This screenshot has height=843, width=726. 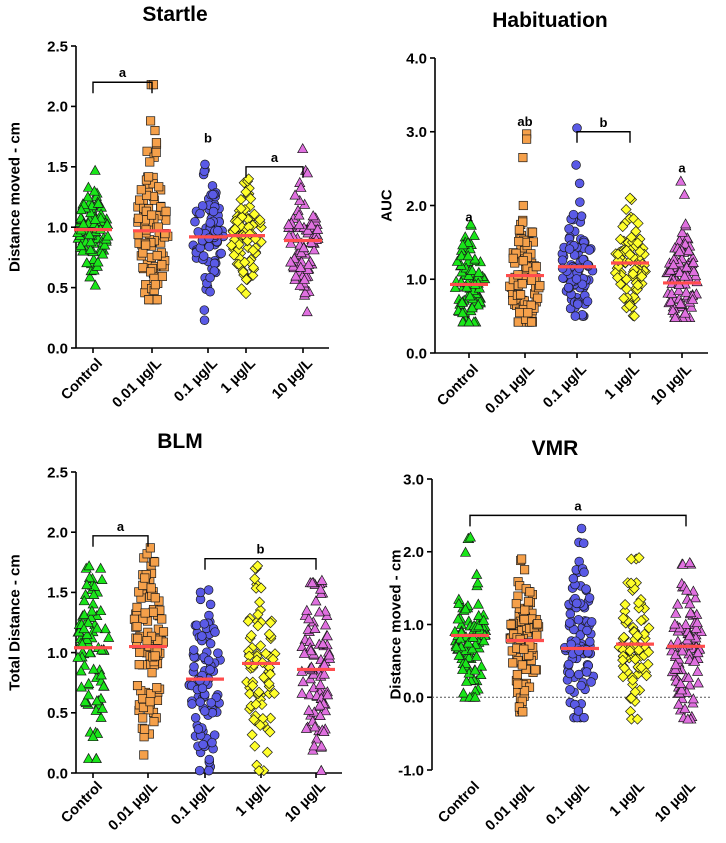 I want to click on startle-category-label: 10 µg/L, so click(x=292, y=379).